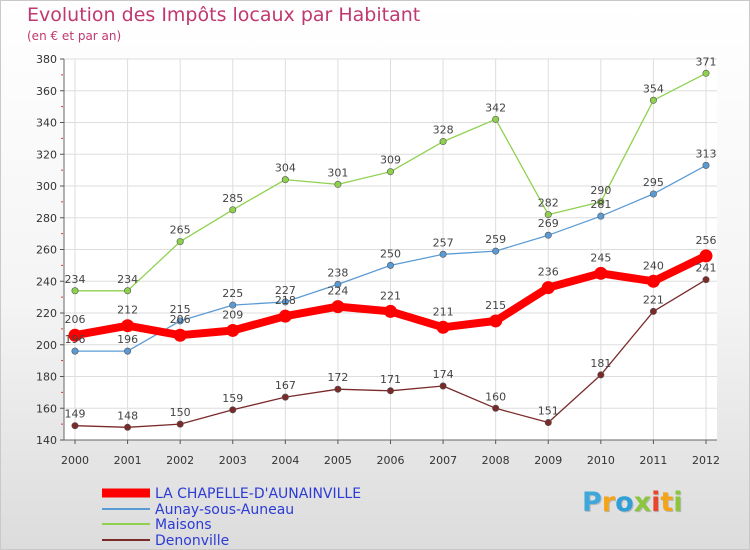 This screenshot has height=550, width=750. Describe the element at coordinates (548, 272) in the screenshot. I see `data-label: 236` at that location.